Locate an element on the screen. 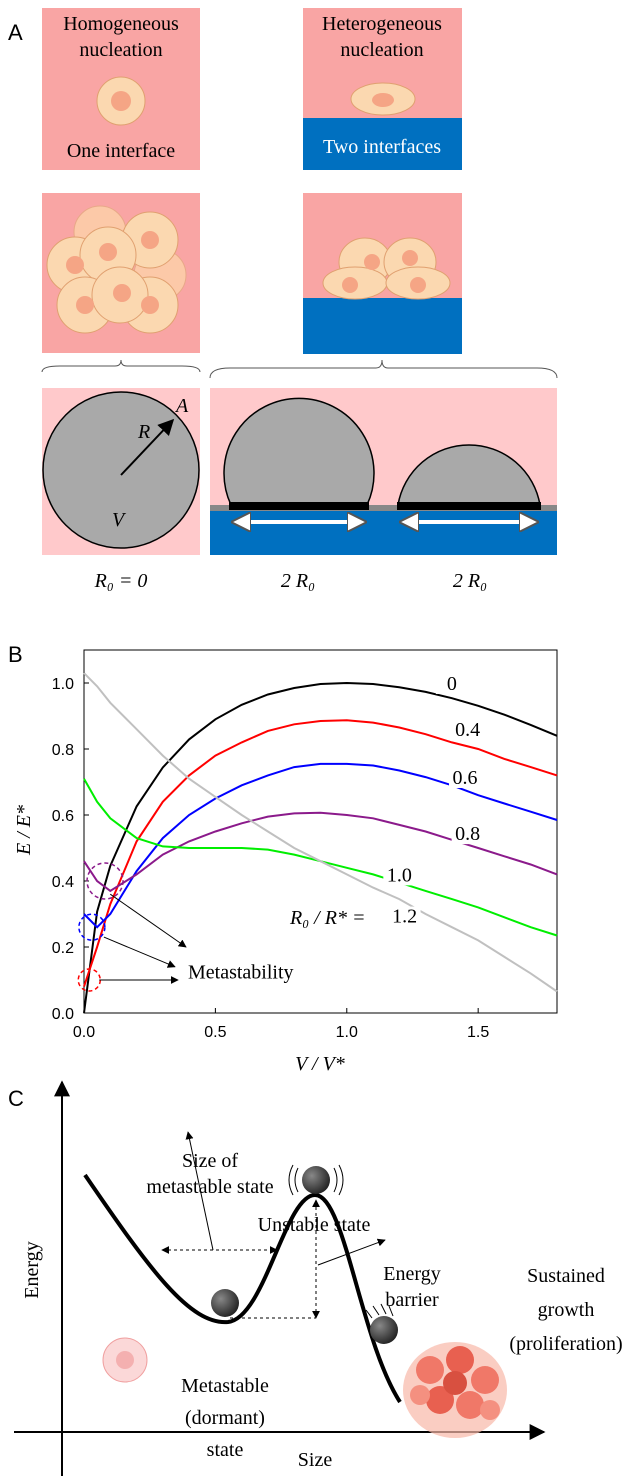 Image resolution: width=633 pixels, height=1477 pixels. caption: Two interfaces is located at coordinates (382, 147).